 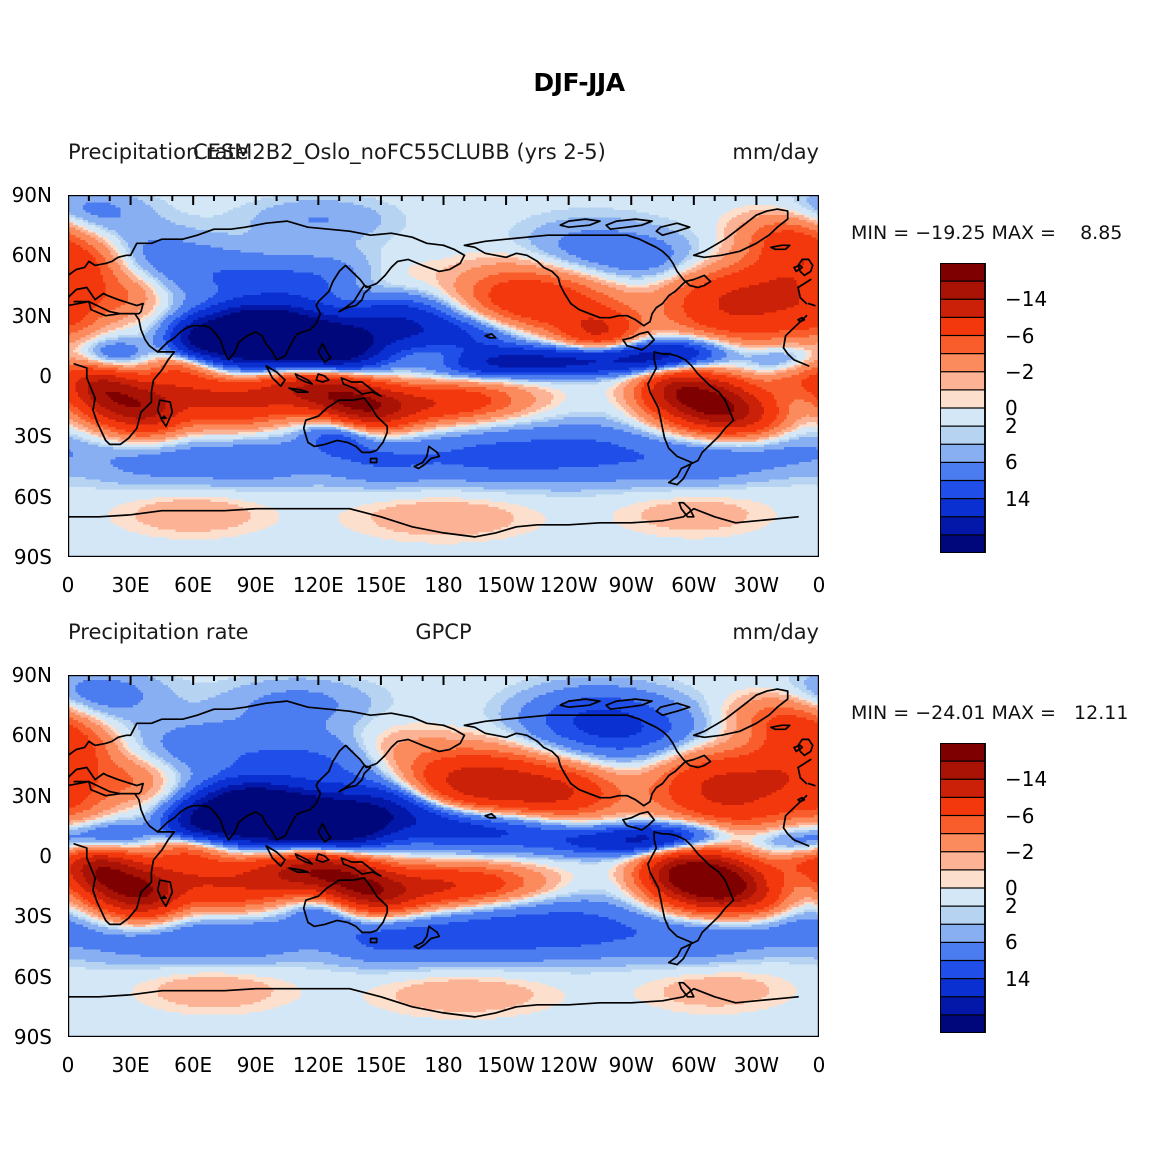 What do you see at coordinates (963, 888) in the screenshot?
I see `colorbar-obs` at bounding box center [963, 888].